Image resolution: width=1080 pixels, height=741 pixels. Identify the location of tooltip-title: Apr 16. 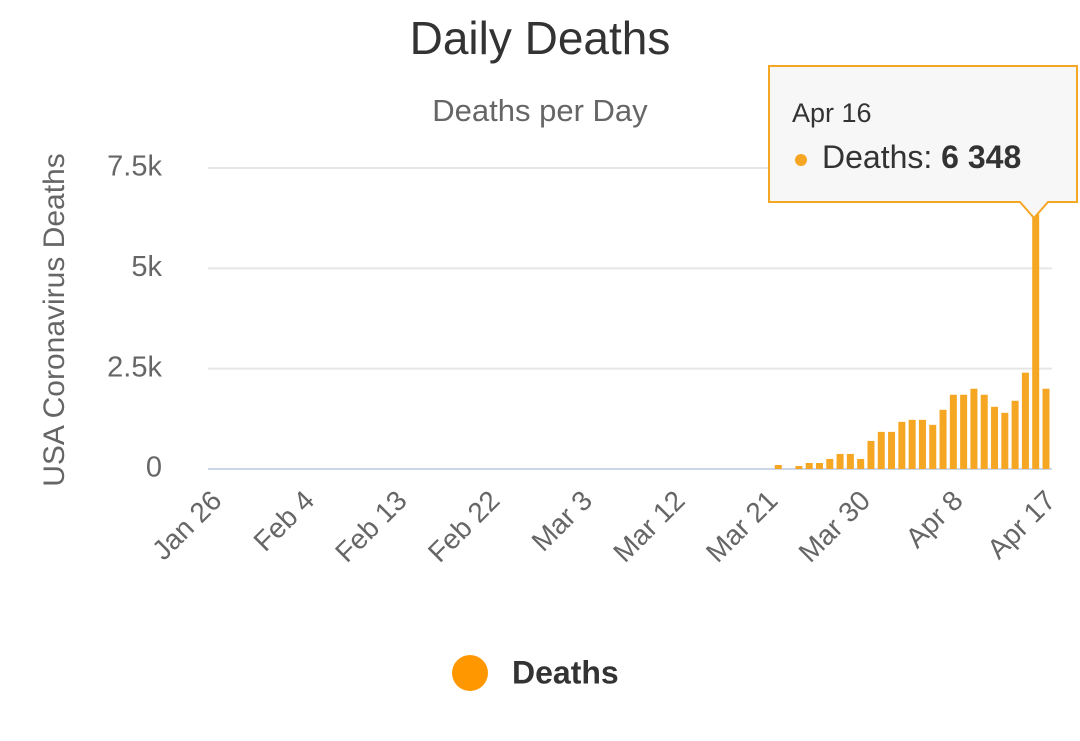
(832, 113).